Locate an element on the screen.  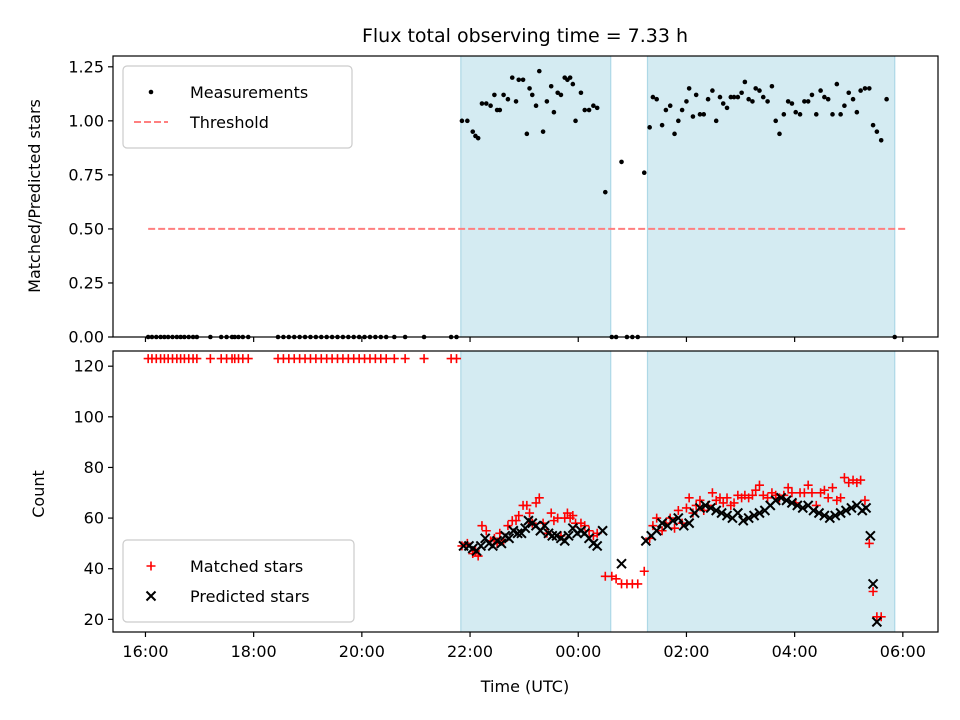
series-predicted-stars is located at coordinates (670, 560).